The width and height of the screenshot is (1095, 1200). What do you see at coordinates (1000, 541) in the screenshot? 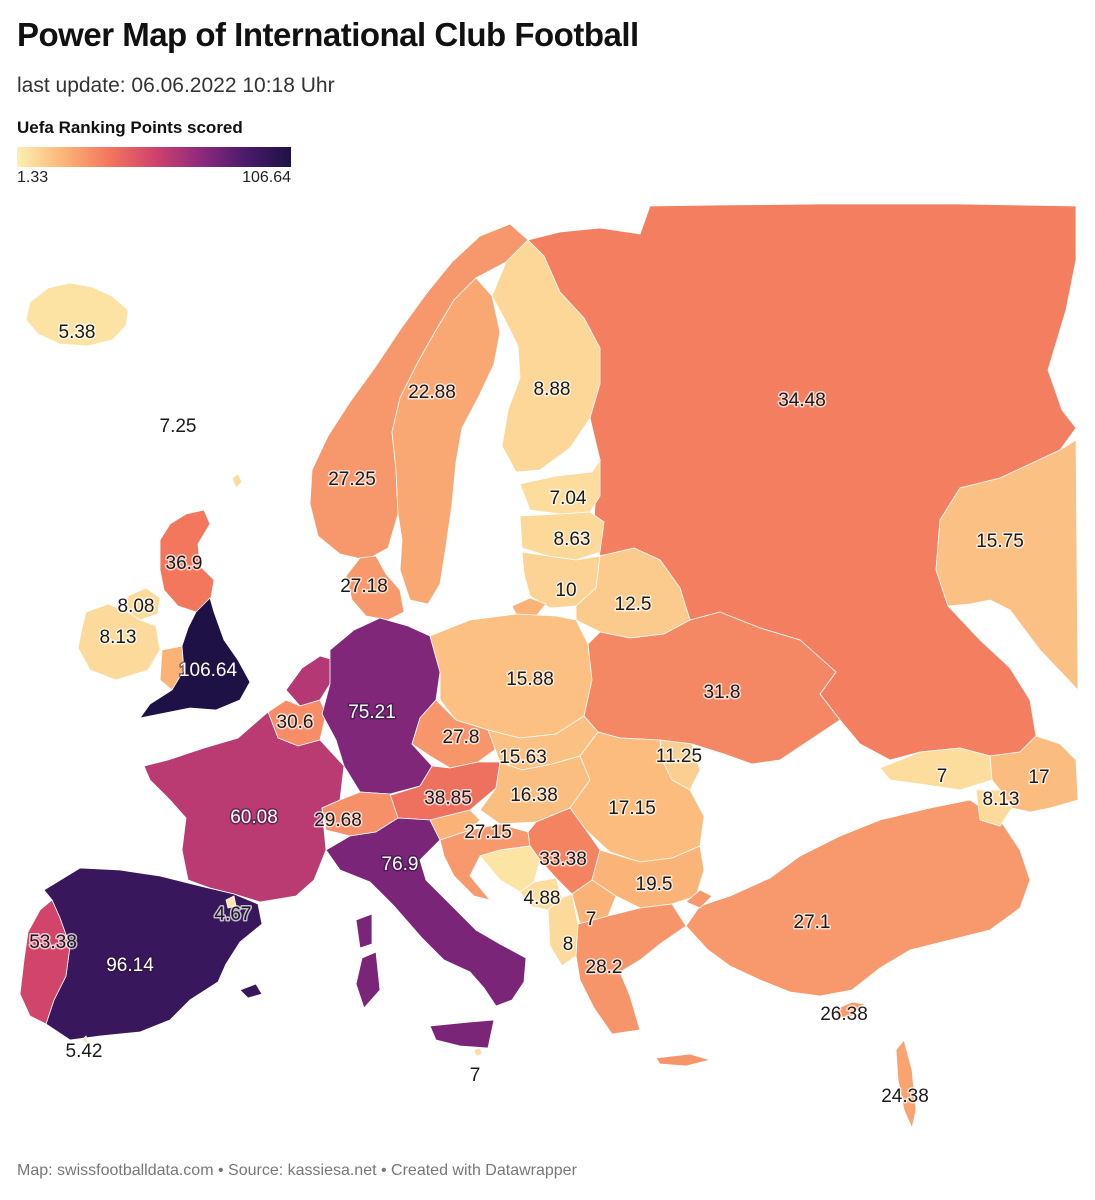
I see `value-label-kazakhstan: 15.75` at bounding box center [1000, 541].